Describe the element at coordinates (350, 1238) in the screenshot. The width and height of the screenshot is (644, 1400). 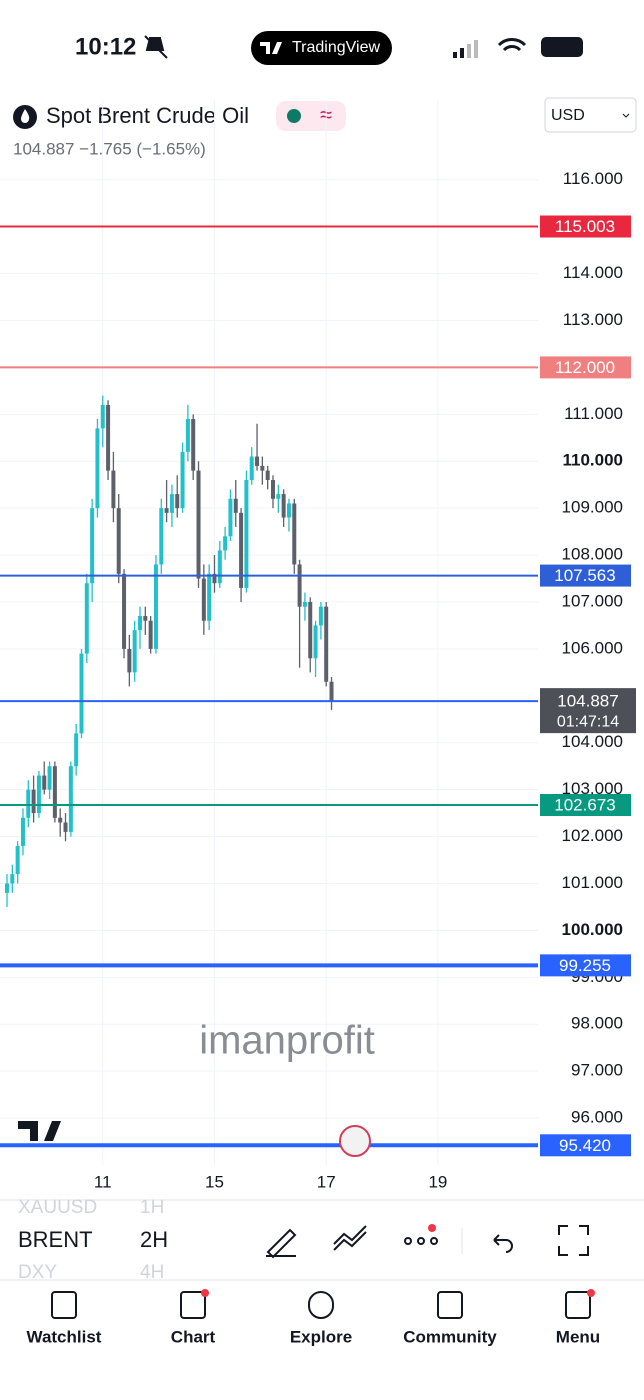
I see `indicator-tool` at that location.